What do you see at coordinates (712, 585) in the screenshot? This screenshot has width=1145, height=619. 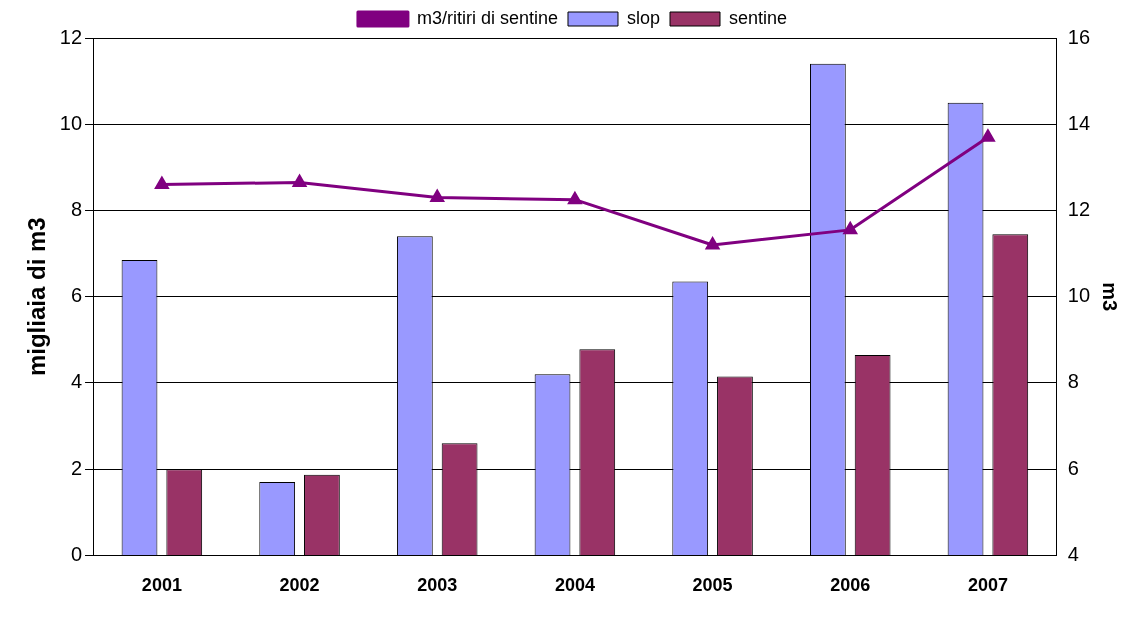 I see `x-tick-label: 2005` at bounding box center [712, 585].